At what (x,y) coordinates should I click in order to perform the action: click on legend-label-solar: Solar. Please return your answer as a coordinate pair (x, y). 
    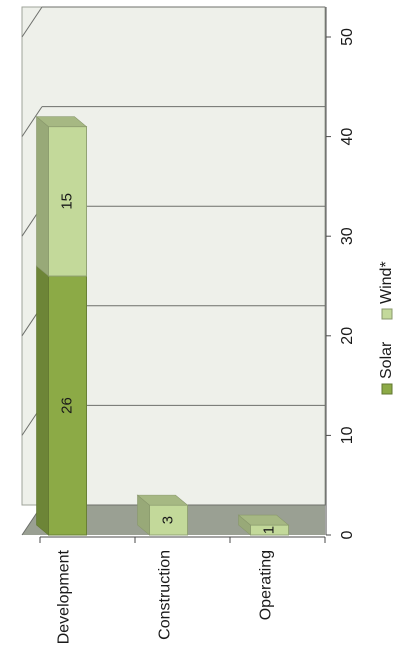
    Looking at the image, I should click on (386, 360).